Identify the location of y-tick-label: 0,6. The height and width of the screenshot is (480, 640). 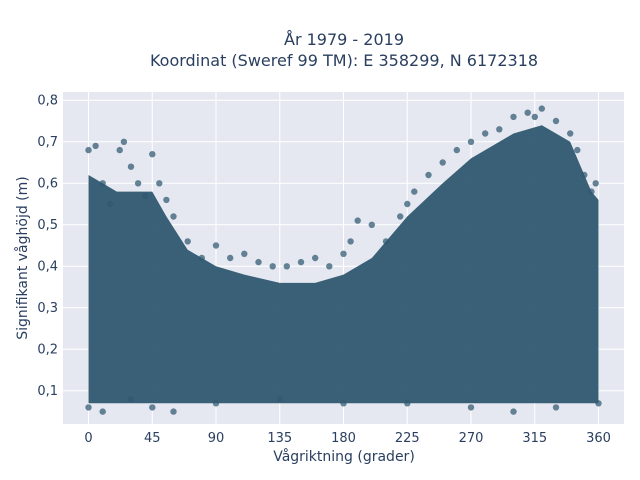
(47, 183).